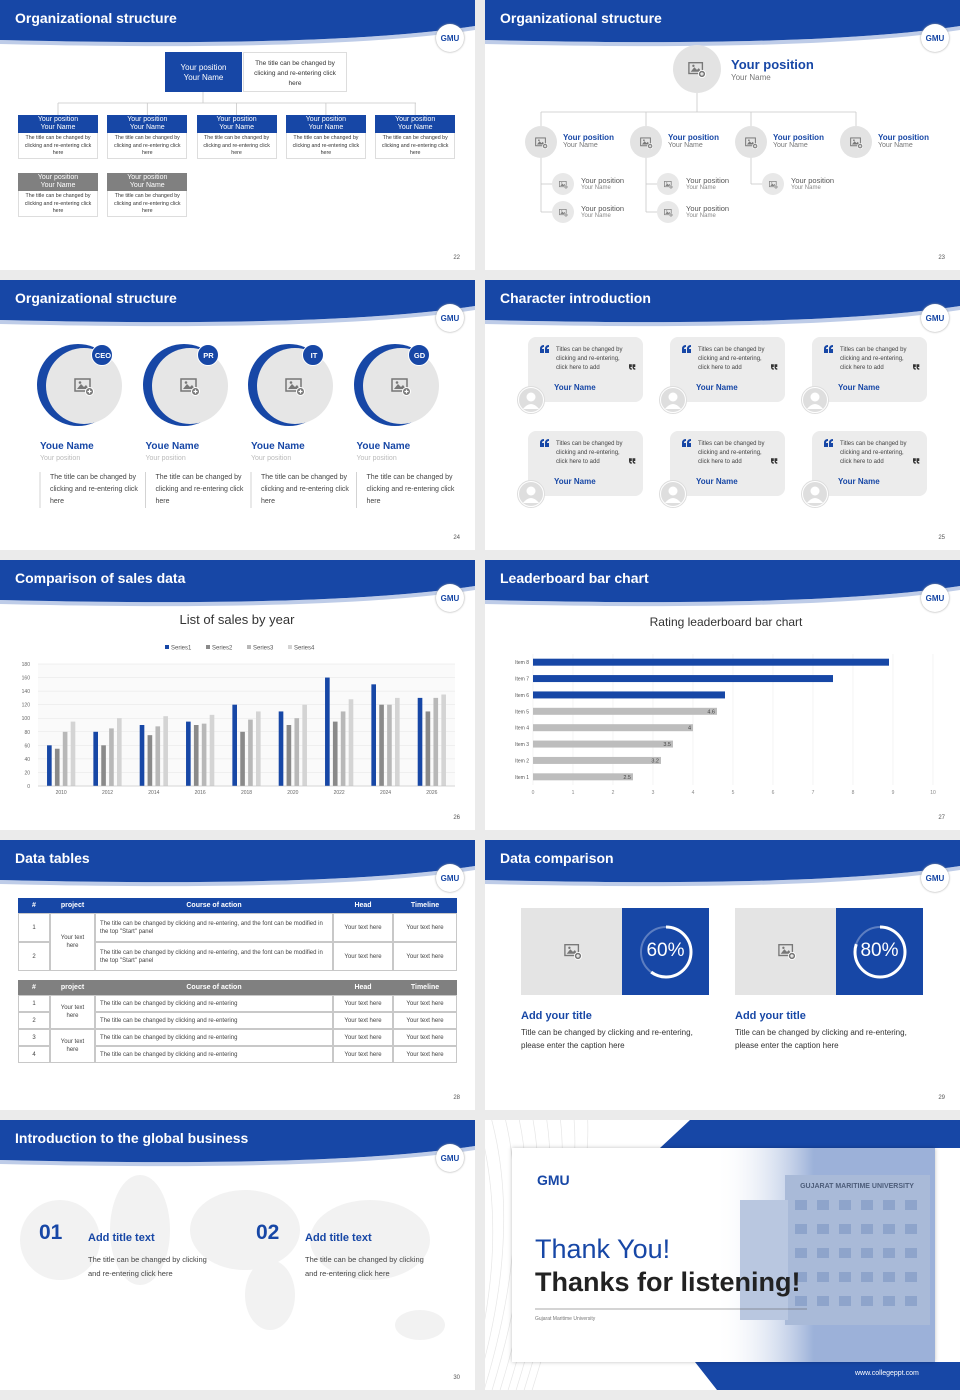  I want to click on member-name: Youe Name, so click(278, 446).